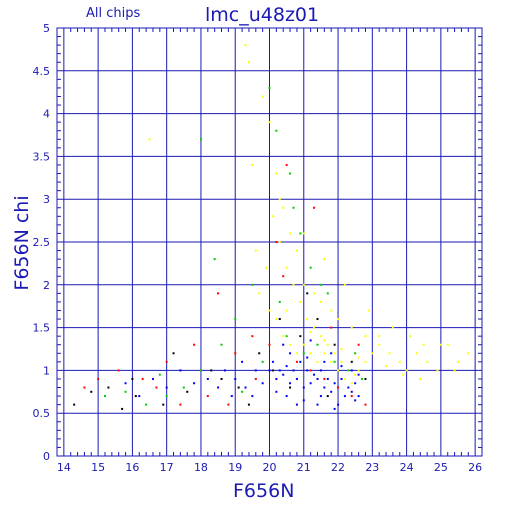  I want to click on y-tick-label: 3.5, so click(42, 156).